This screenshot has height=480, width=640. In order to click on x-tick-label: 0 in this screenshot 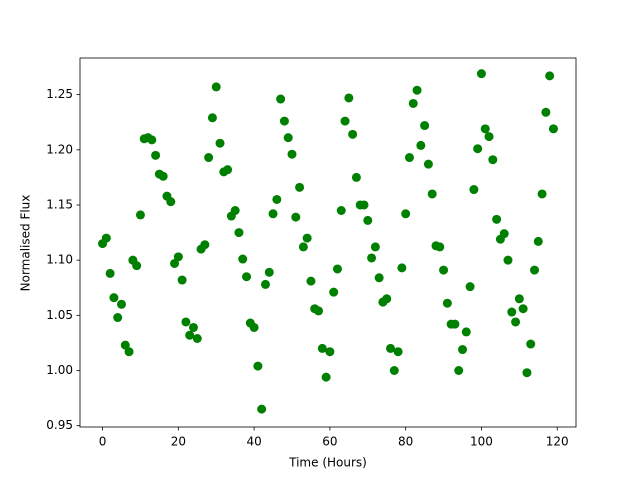, I will do `click(103, 442)`.